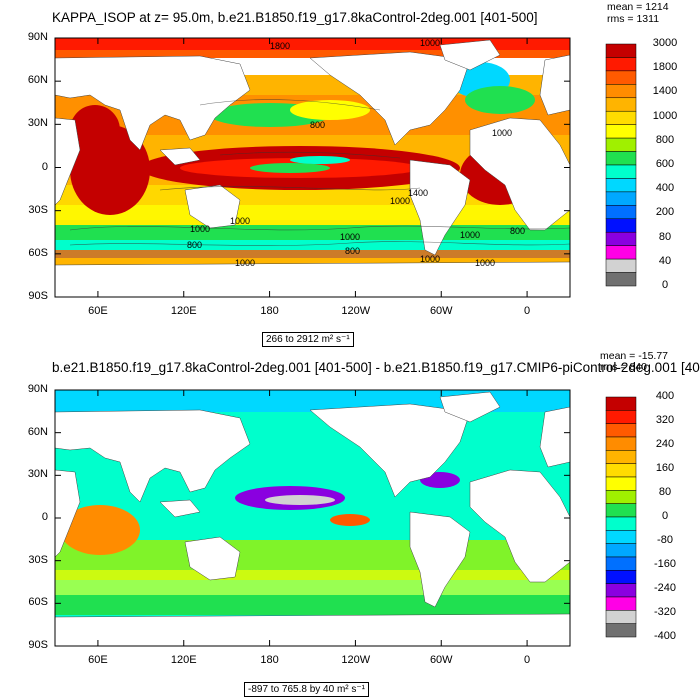 The image size is (700, 700). What do you see at coordinates (665, 164) in the screenshot?
I see `colorbar-label: 600` at bounding box center [665, 164].